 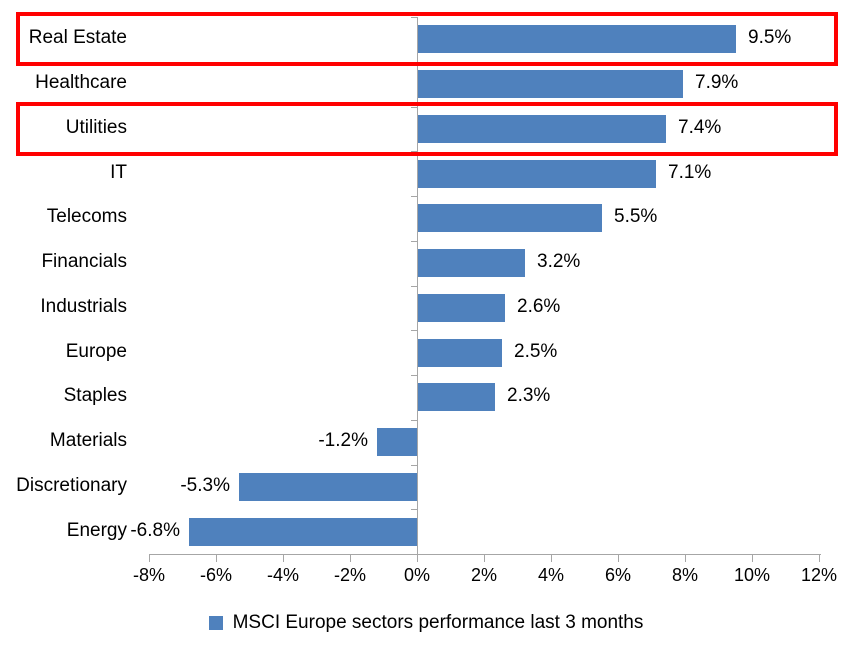 I want to click on value-label: 7.4%, so click(x=700, y=127).